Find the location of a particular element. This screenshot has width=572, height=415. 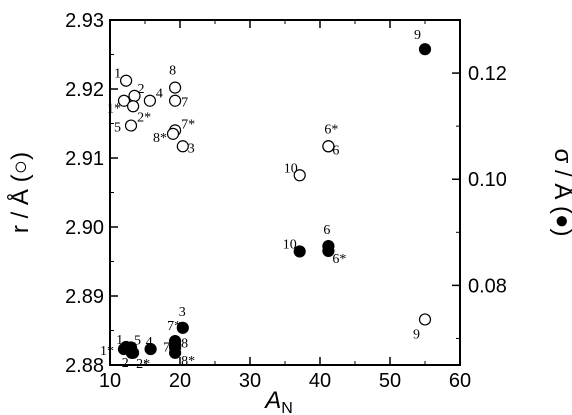

y-right-tick-label: 0.08 is located at coordinates (487, 286).